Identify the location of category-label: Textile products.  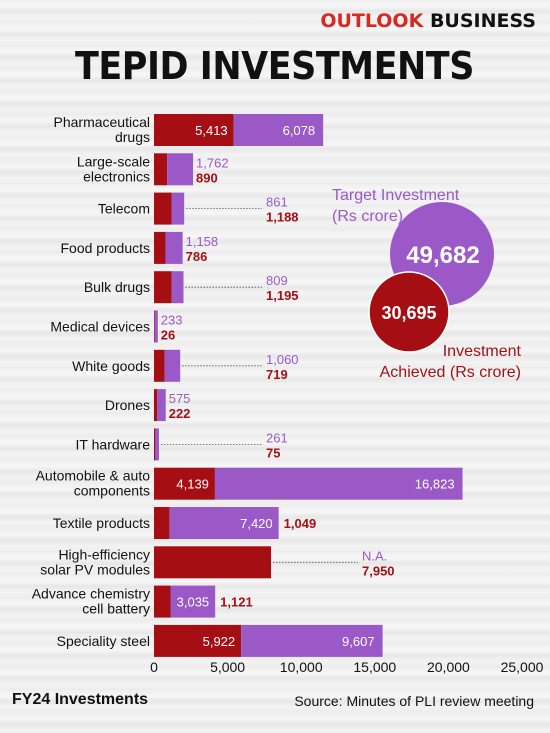
(101, 523).